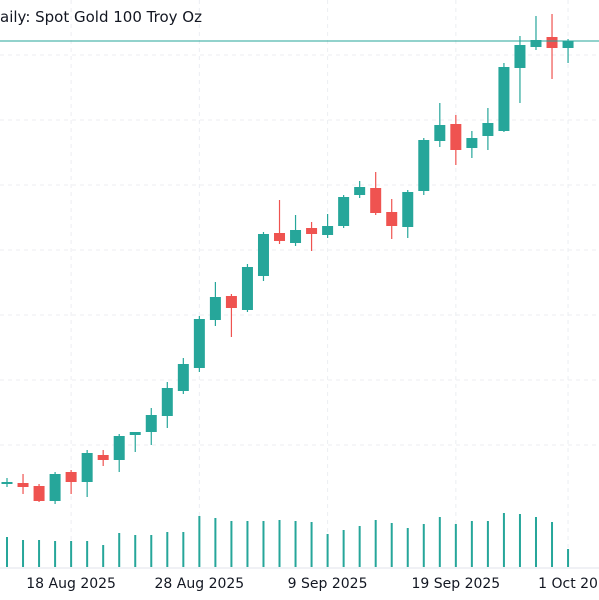  I want to click on chart-title: aily: Spot Gold 100 Troy Oz, so click(101, 17).